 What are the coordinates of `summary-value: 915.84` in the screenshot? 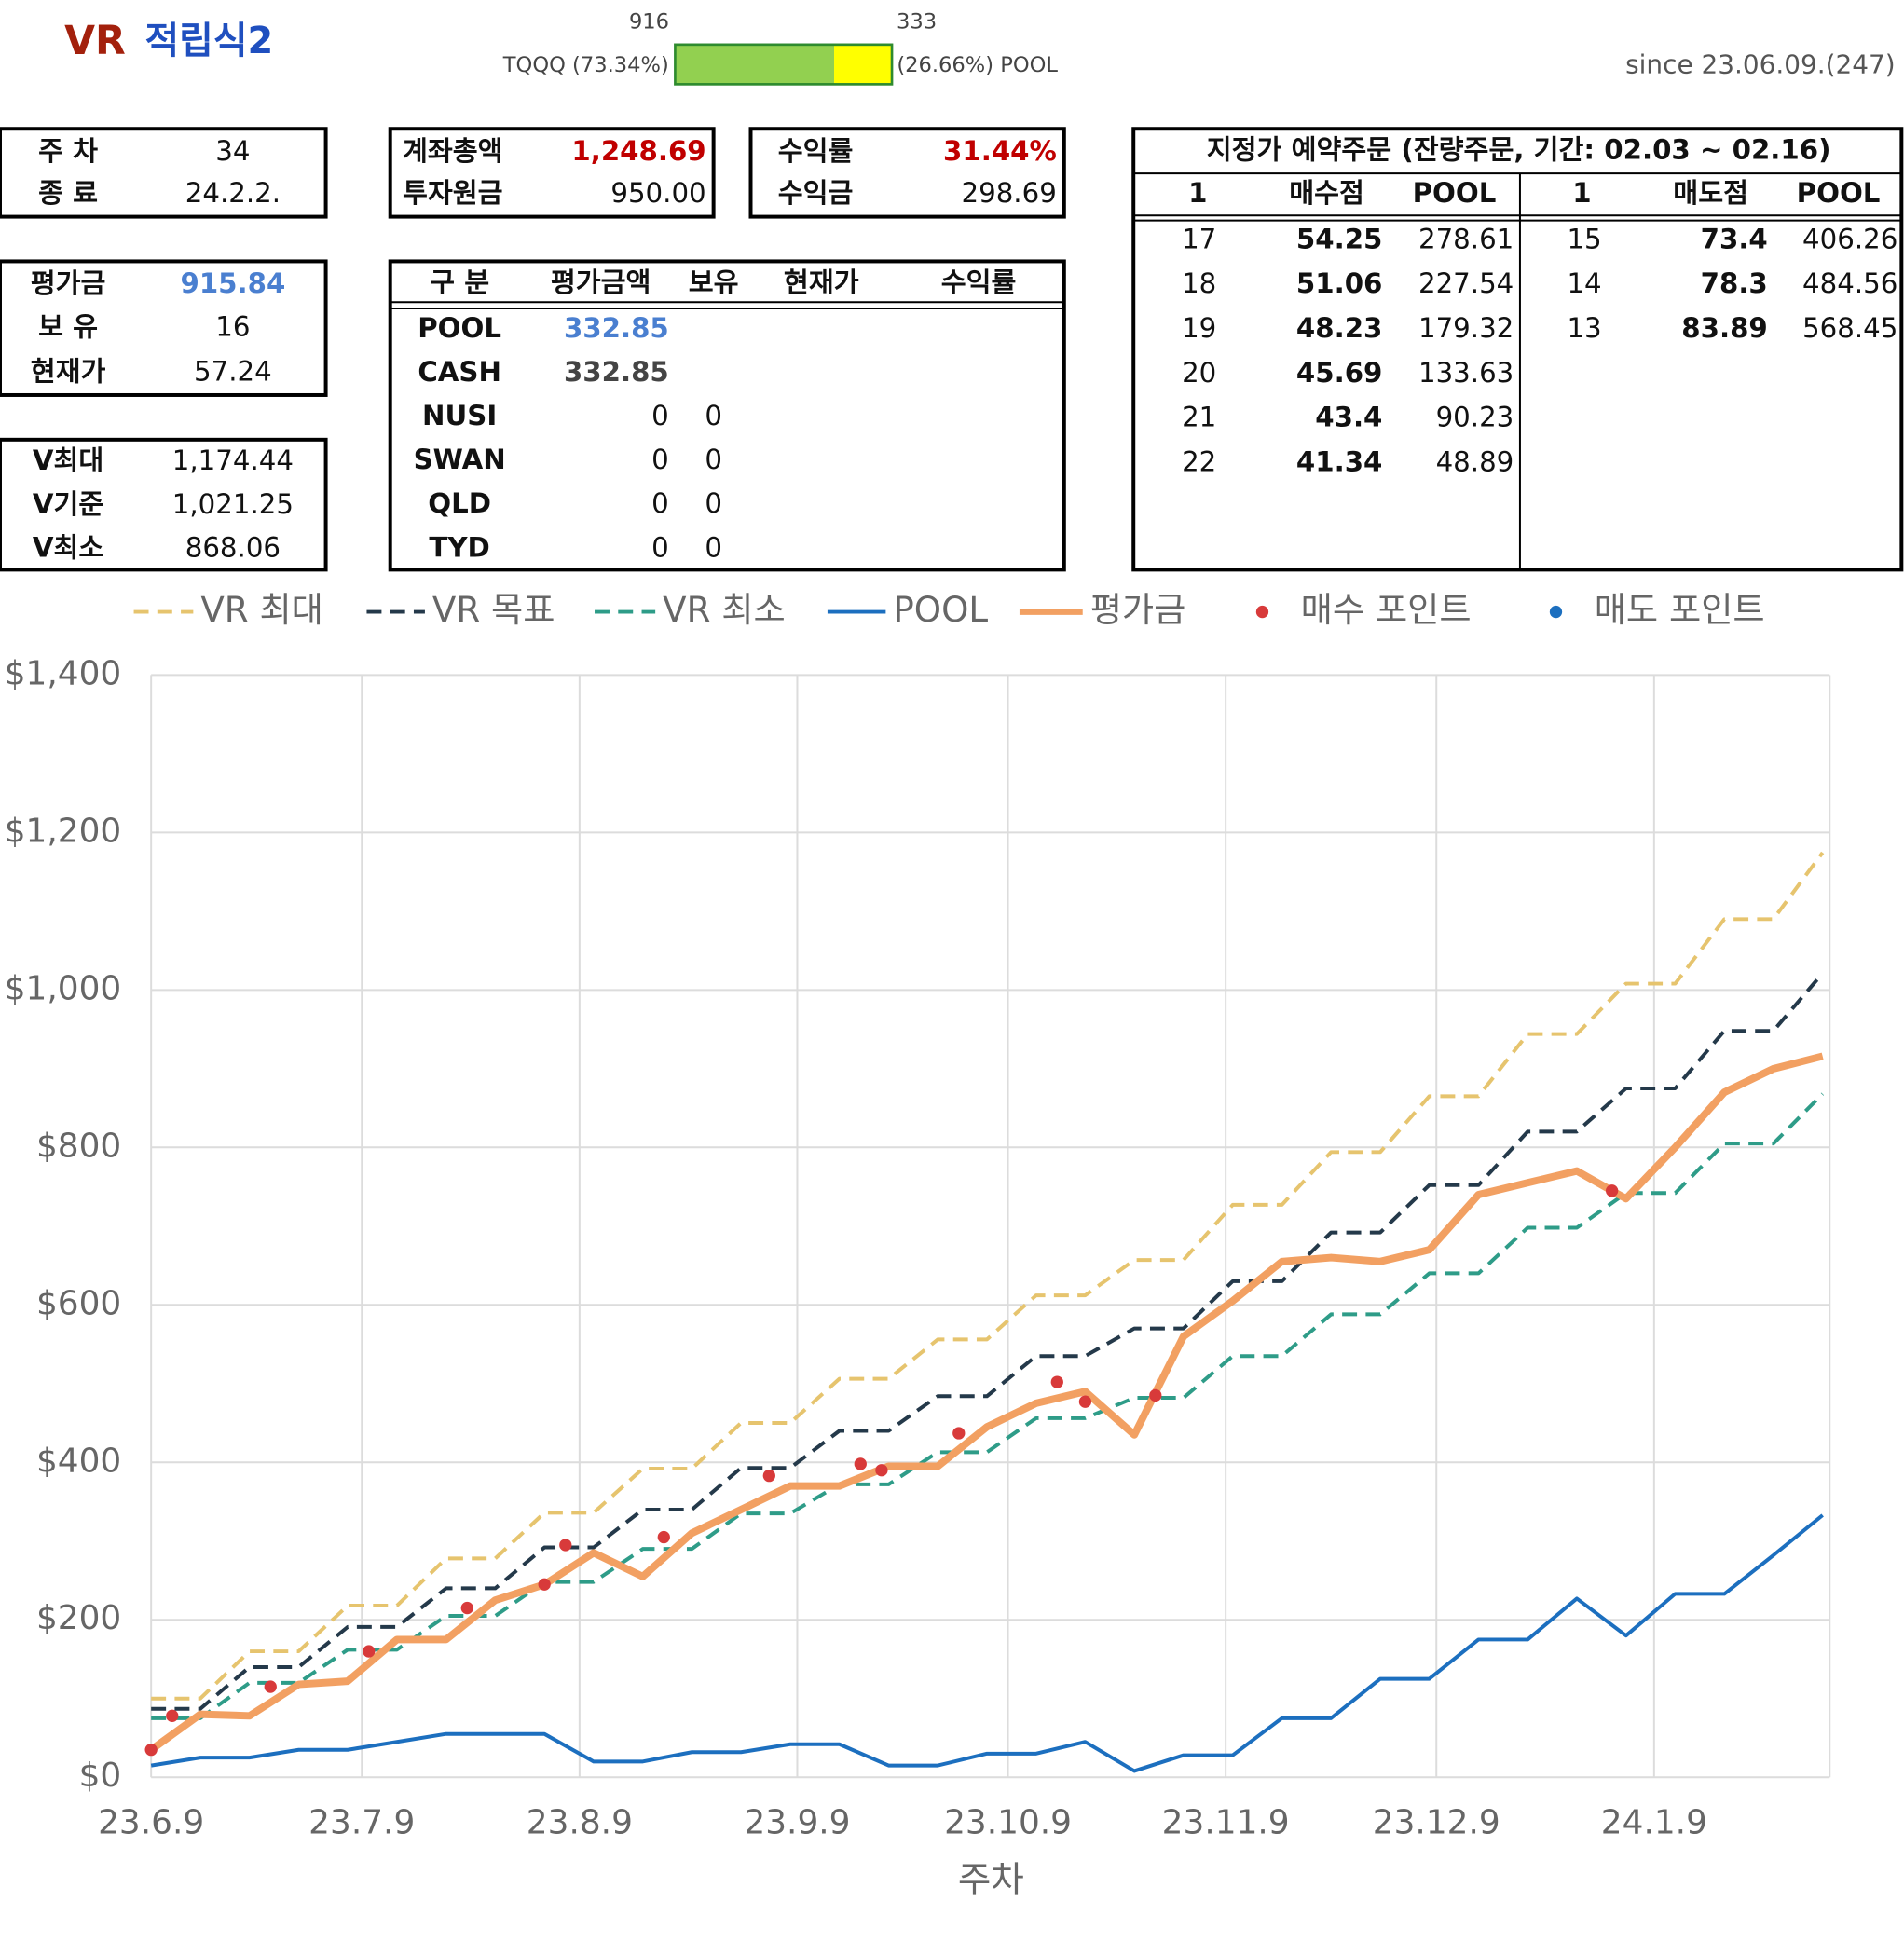 It's located at (232, 283).